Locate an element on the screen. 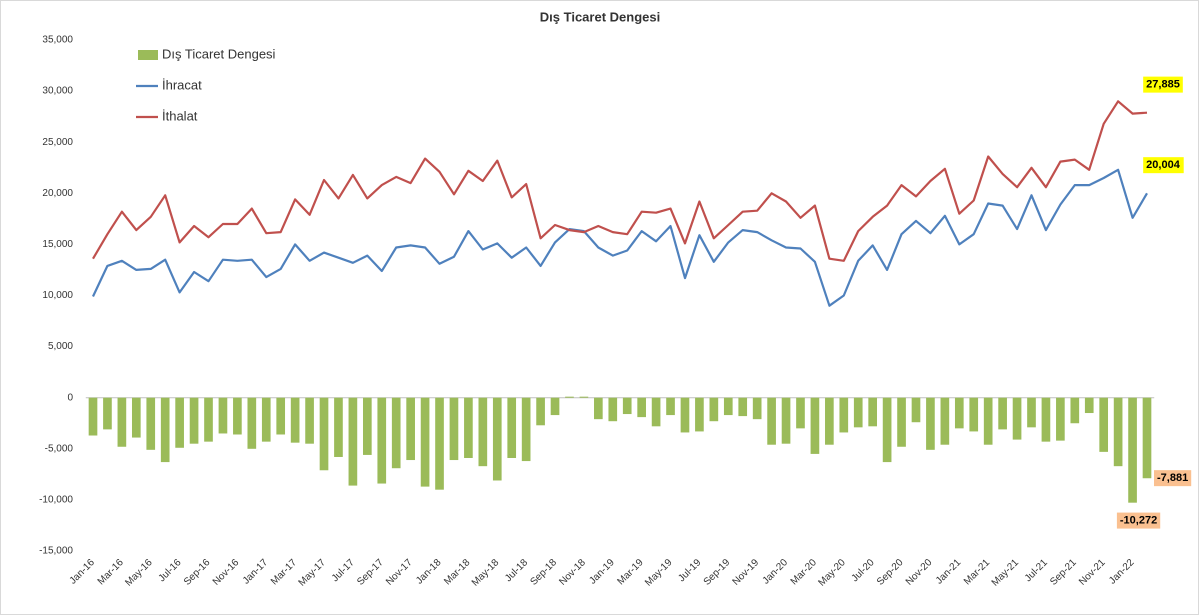  y-tick-label: 20,000 is located at coordinates (57, 193).